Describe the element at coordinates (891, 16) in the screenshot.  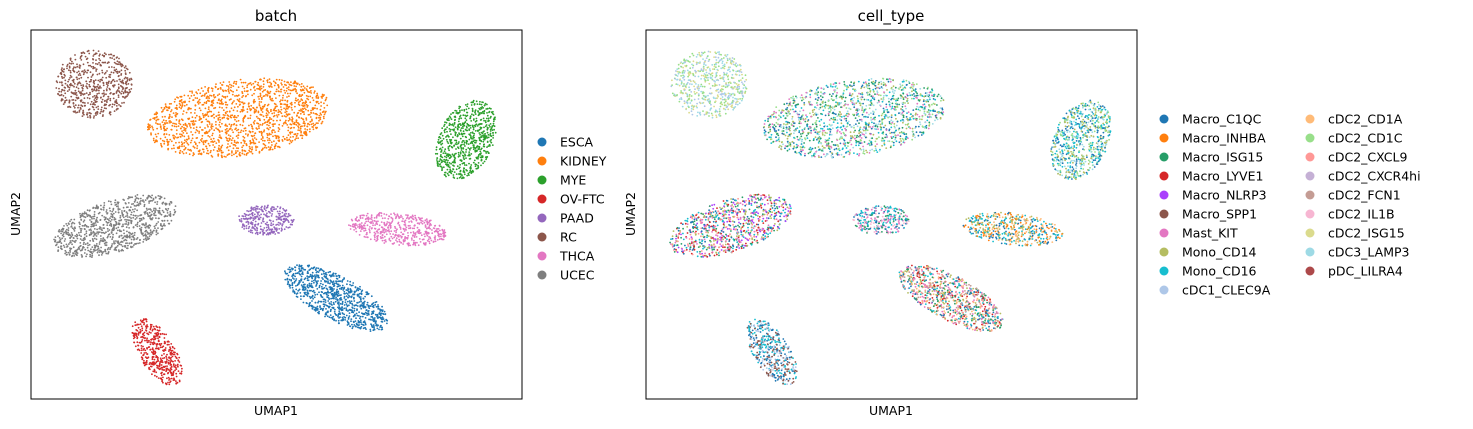
I see `cell-type-title: cell_type` at that location.